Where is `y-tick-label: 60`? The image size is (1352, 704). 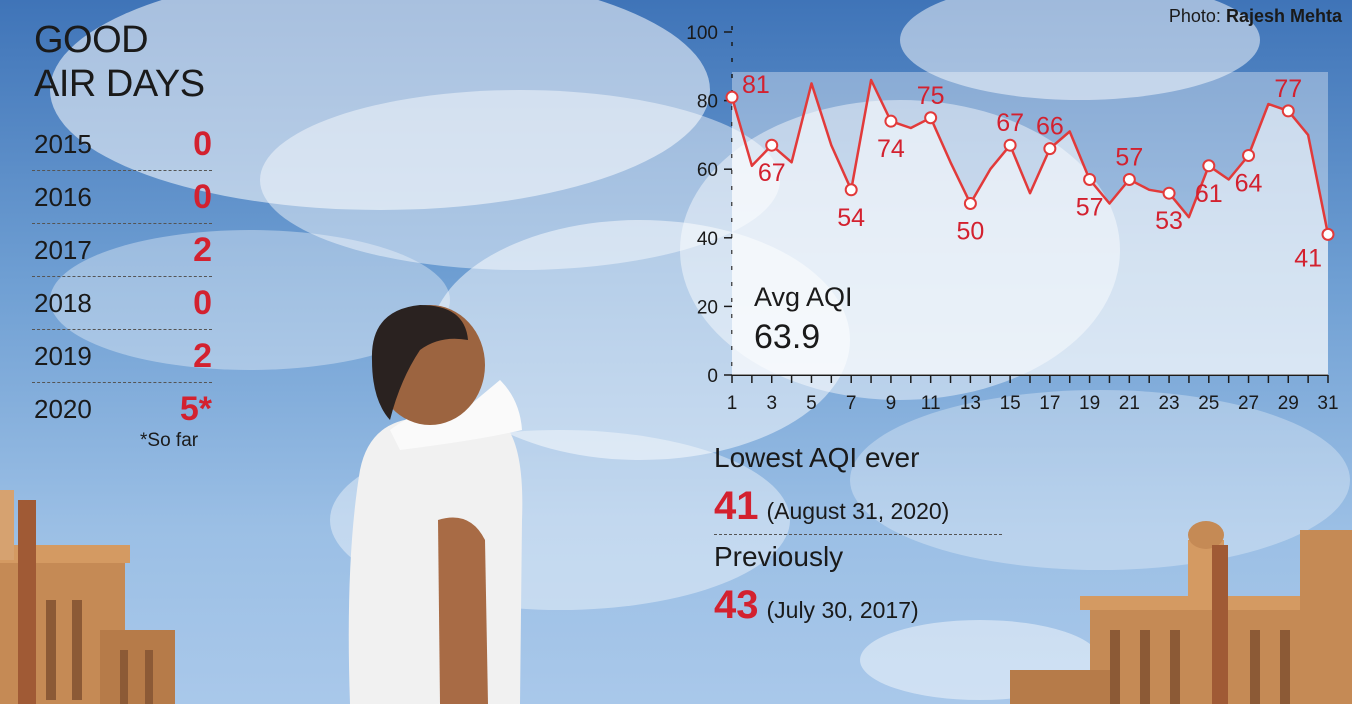
y-tick-label: 60 is located at coordinates (707, 170).